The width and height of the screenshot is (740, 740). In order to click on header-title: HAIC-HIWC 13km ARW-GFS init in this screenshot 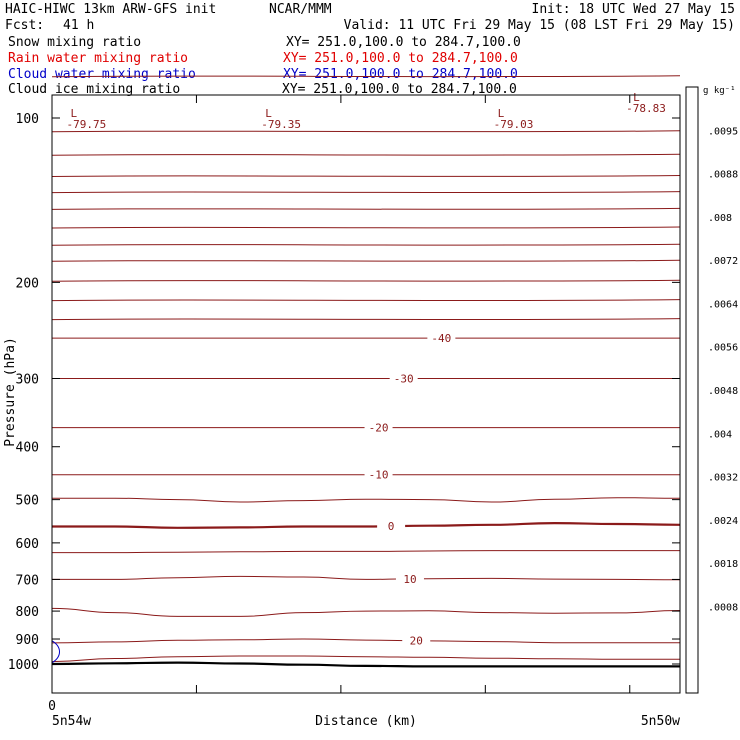, I will do `click(110, 9)`.